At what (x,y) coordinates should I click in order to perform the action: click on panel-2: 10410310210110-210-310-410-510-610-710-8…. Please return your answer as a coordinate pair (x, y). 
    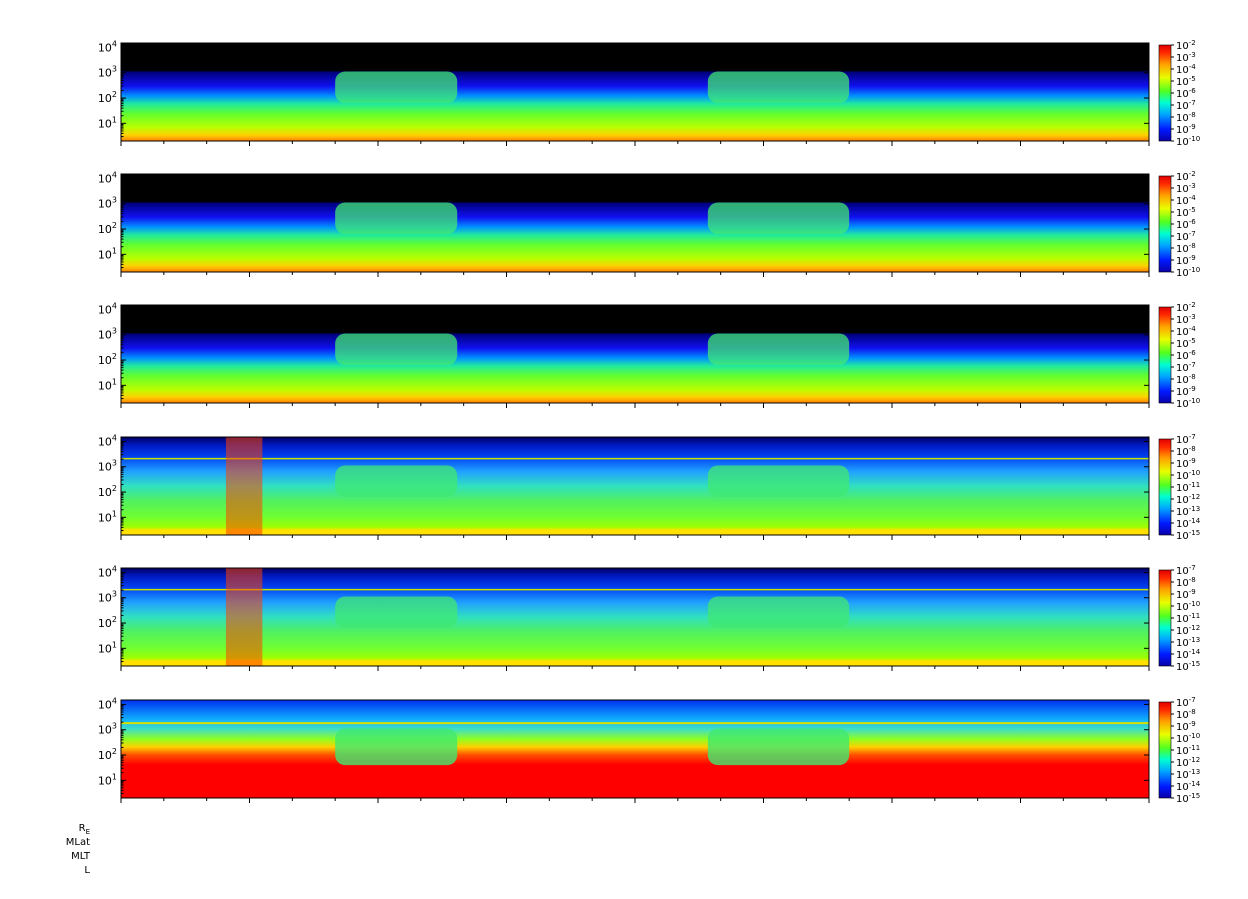
    Looking at the image, I should click on (649, 355).